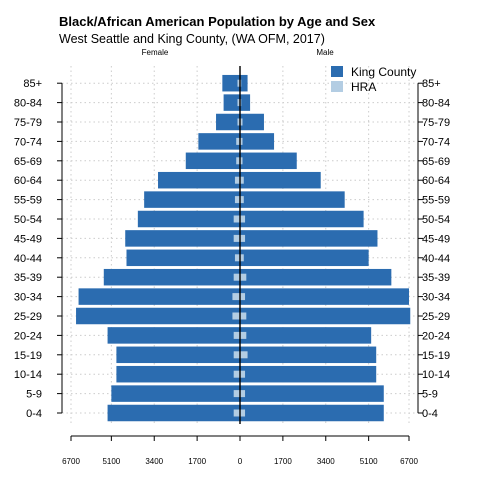  What do you see at coordinates (28, 142) in the screenshot?
I see `age-label-left: 70-74` at bounding box center [28, 142].